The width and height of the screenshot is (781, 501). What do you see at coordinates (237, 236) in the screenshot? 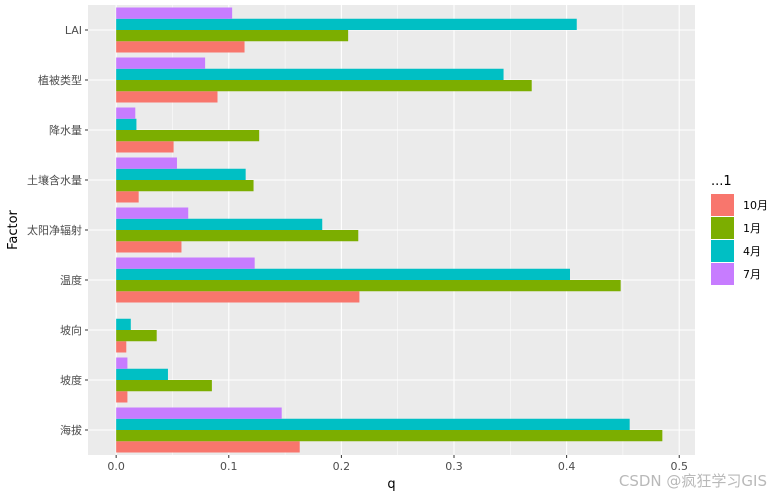
I see `bar-1月-太阳净辐射` at bounding box center [237, 236].